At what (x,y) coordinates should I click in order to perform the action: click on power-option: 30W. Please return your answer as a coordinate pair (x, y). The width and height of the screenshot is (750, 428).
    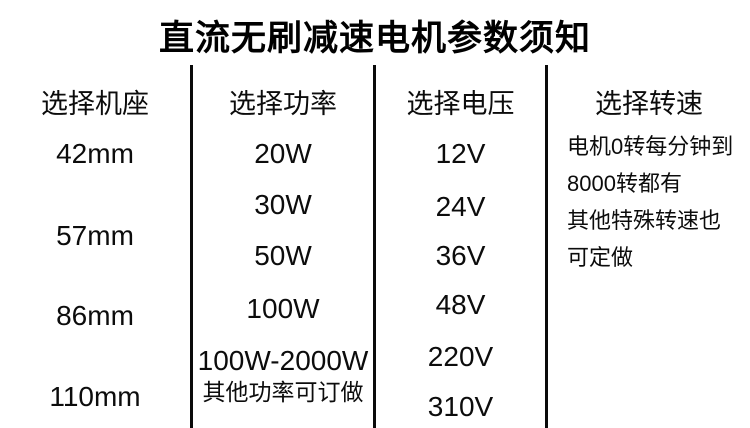
    Looking at the image, I should click on (283, 204).